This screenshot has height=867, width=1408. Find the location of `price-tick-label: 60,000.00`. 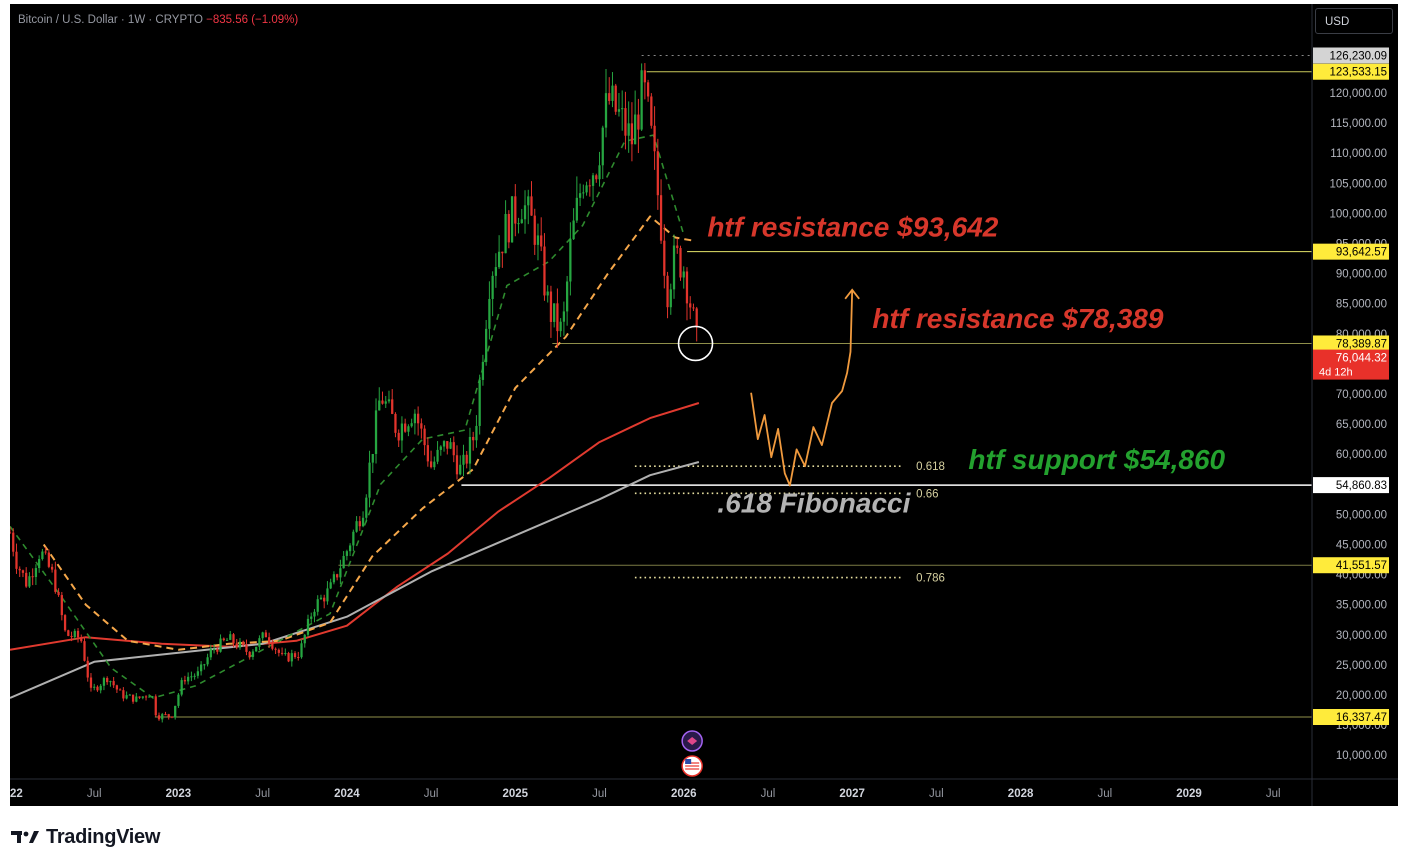

price-tick-label: 60,000.00 is located at coordinates (1361, 455).